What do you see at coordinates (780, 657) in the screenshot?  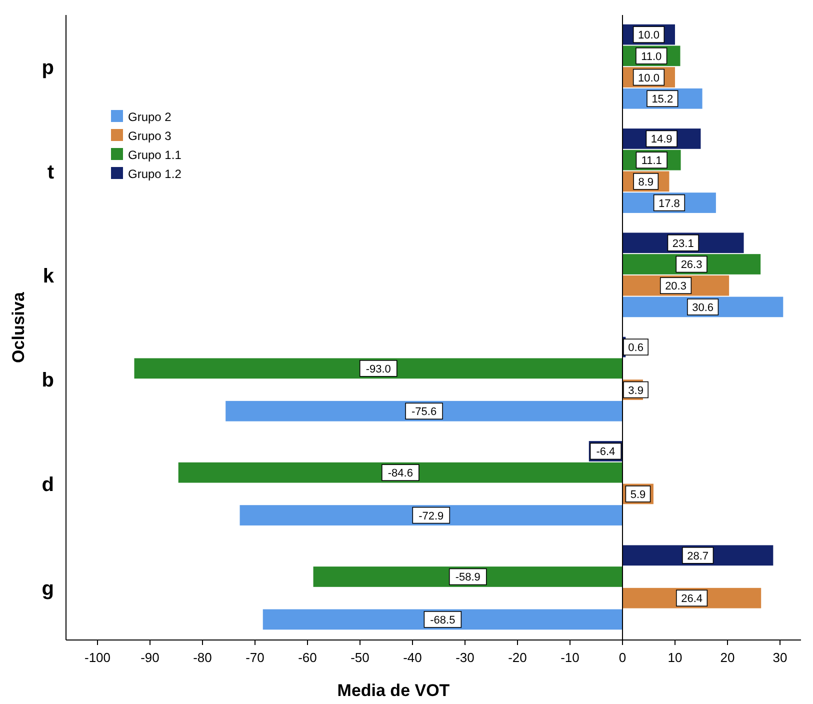 I see `x-tick-label: 30` at bounding box center [780, 657].